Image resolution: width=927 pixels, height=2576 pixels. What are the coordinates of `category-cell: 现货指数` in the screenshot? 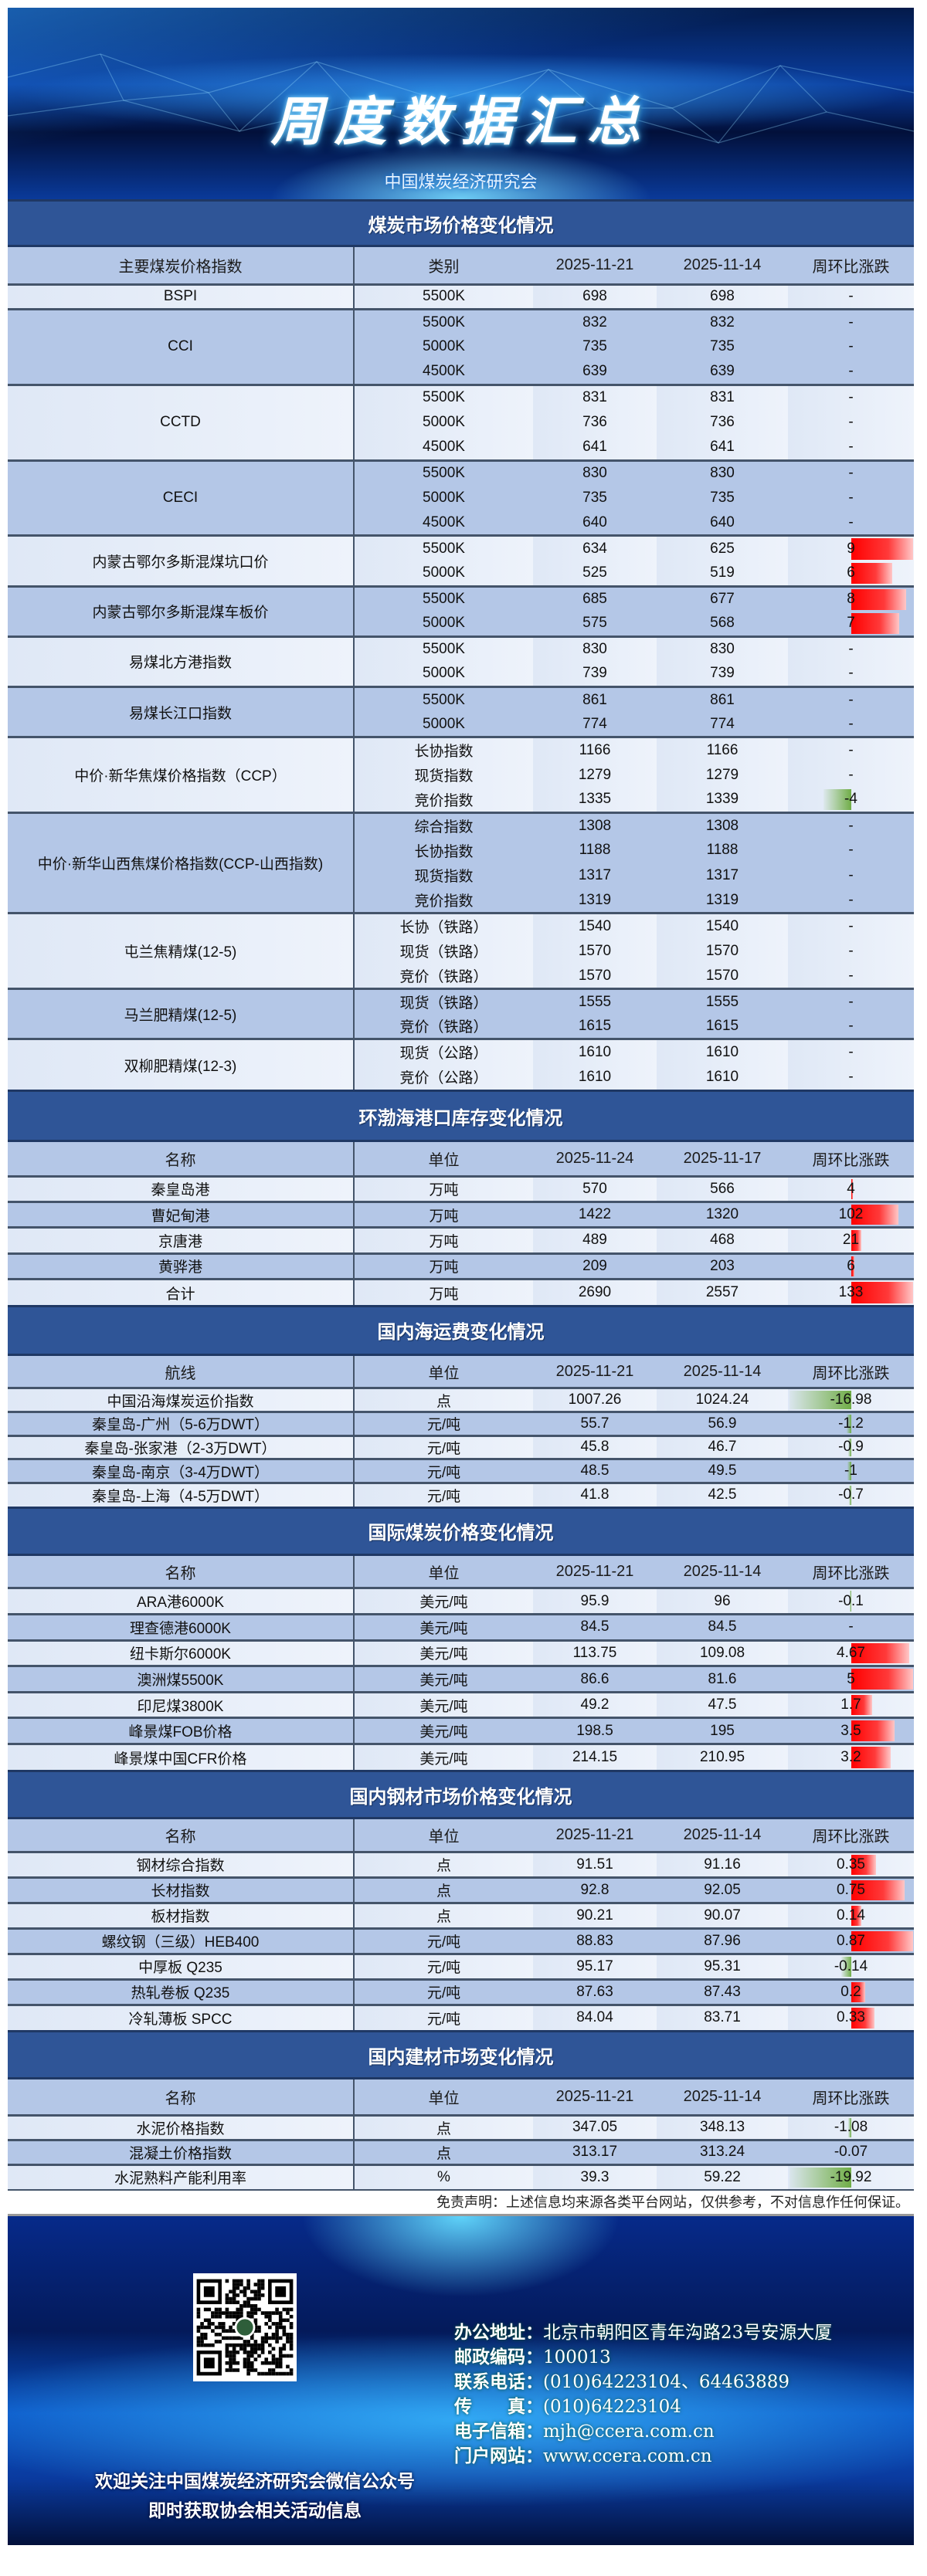 It's located at (443, 876).